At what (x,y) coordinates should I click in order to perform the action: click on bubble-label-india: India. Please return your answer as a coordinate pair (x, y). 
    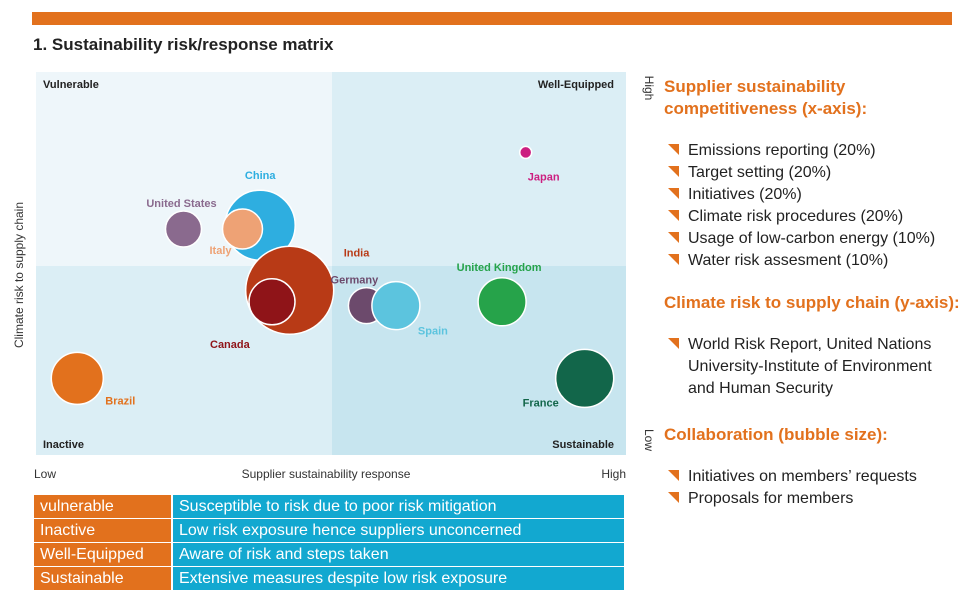
    Looking at the image, I should click on (357, 253).